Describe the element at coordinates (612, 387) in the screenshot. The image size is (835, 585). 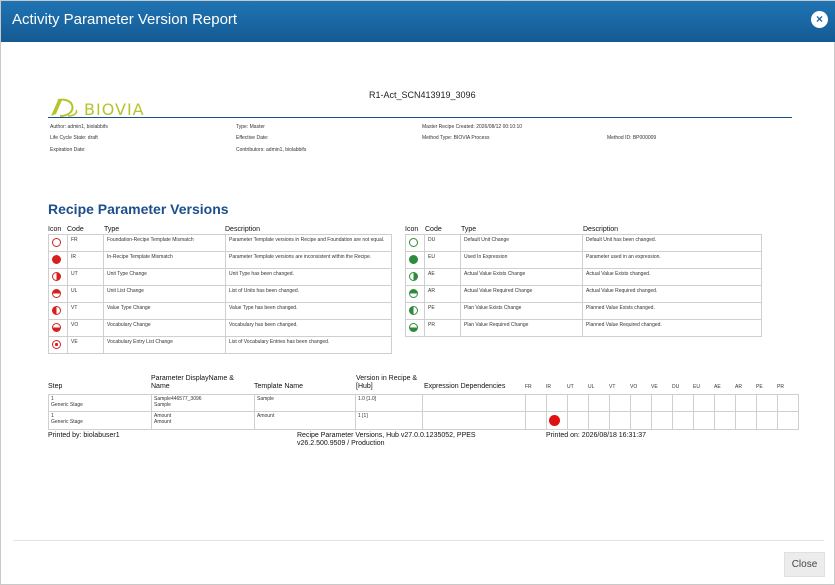
I see `code-header-vt: VT` at that location.